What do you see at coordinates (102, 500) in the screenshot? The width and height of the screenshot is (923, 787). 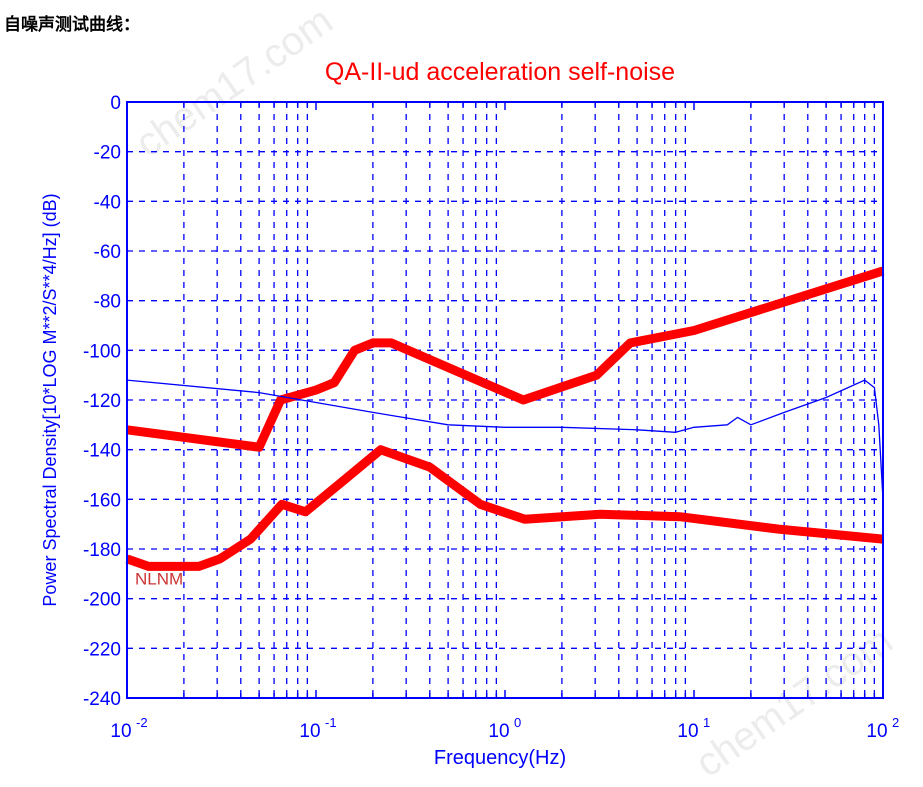 I see `y-tick-label: -160` at bounding box center [102, 500].